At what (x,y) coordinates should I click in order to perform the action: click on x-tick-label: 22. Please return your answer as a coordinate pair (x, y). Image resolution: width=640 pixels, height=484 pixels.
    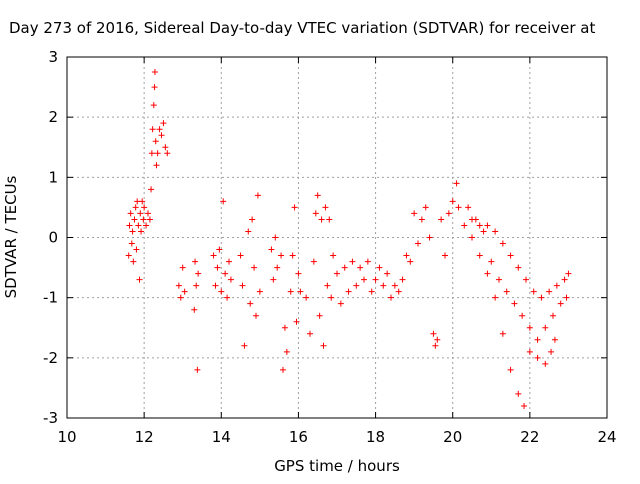
    Looking at the image, I should click on (529, 437).